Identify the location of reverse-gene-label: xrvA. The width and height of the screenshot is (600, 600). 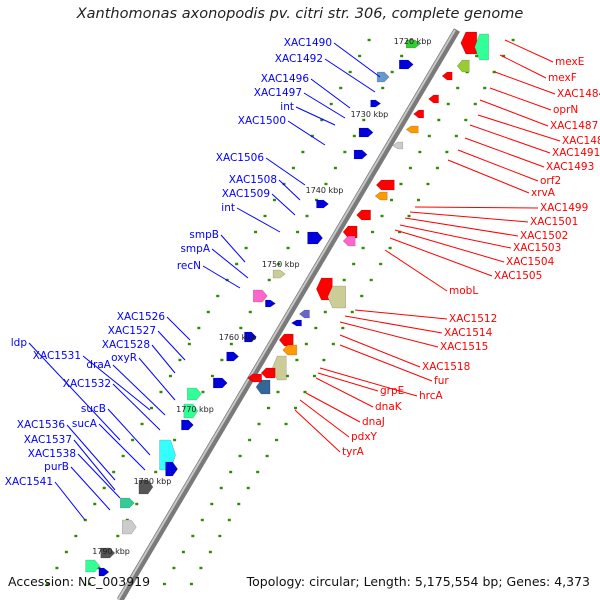
(543, 193).